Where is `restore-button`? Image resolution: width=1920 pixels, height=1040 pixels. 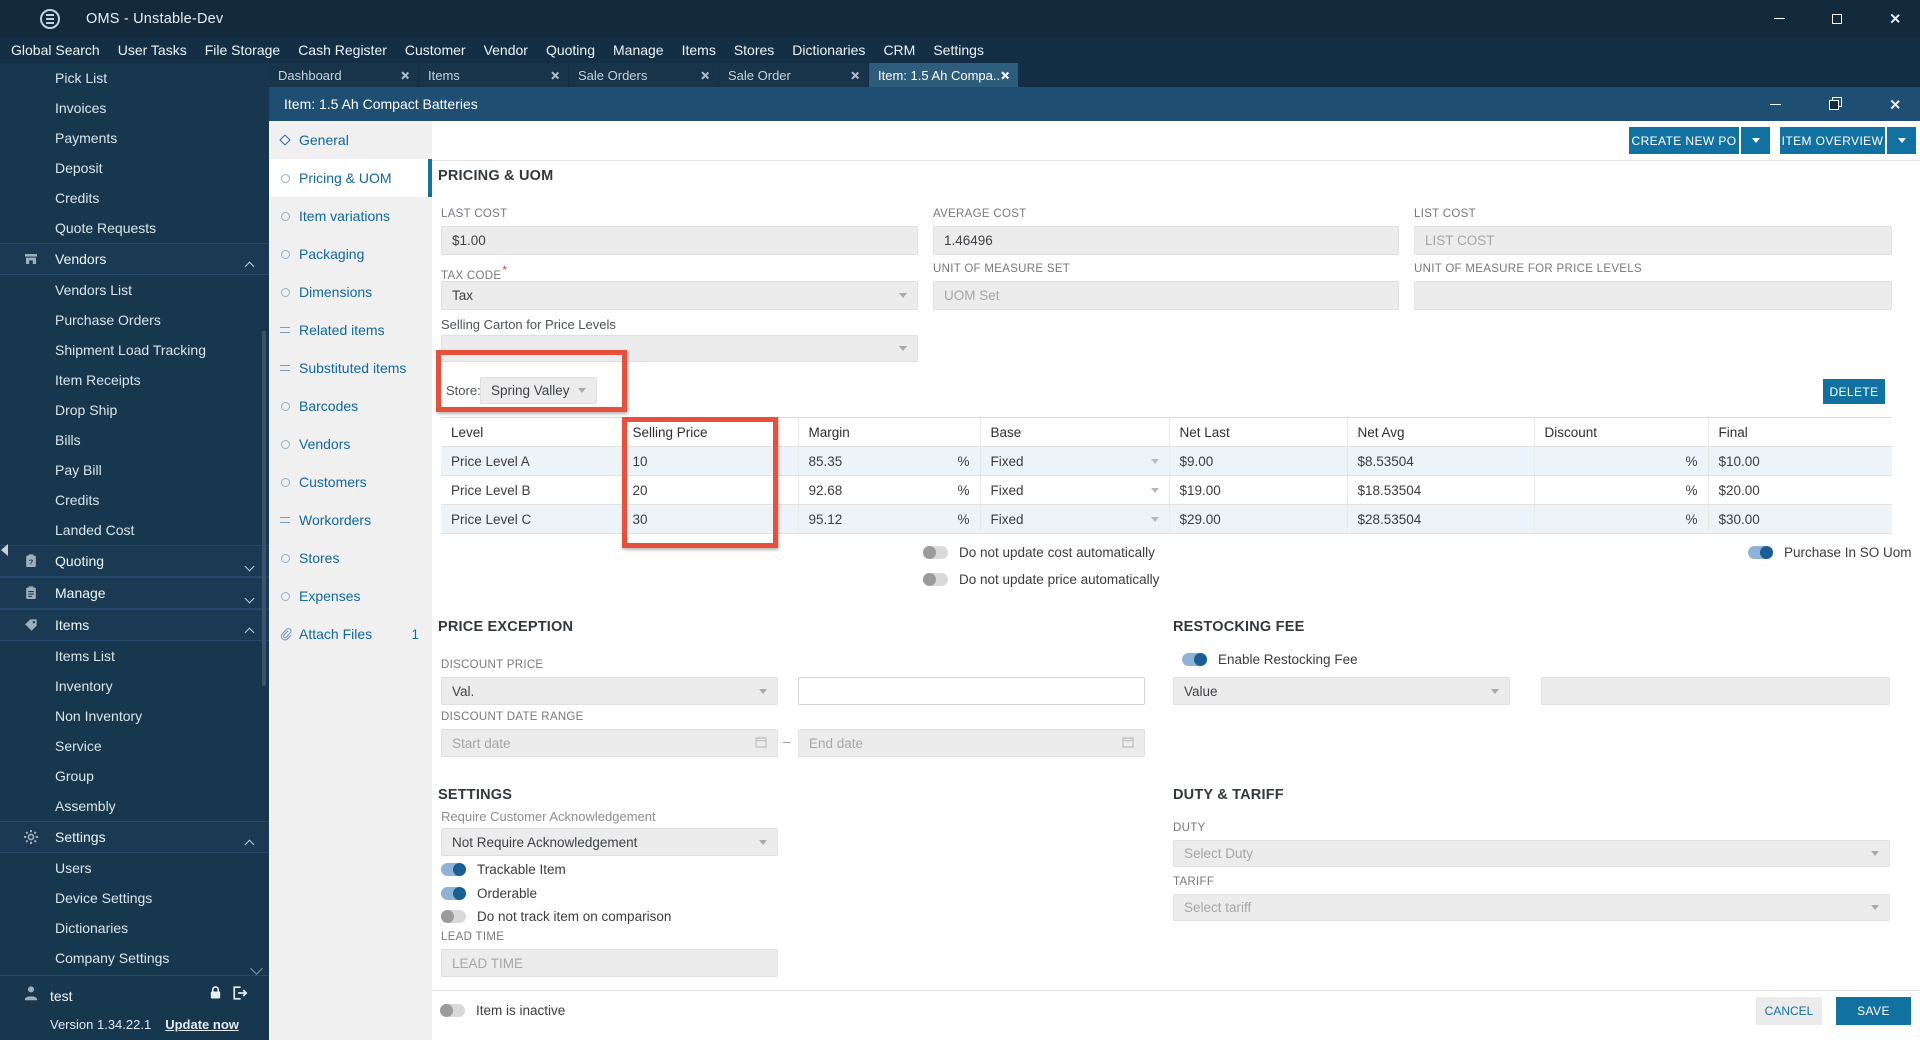 restore-button is located at coordinates (1835, 104).